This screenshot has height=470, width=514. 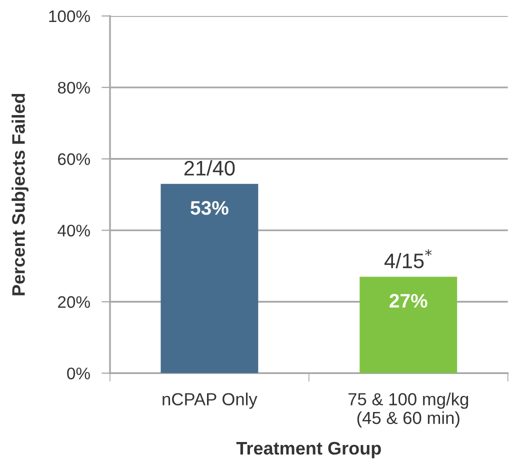 What do you see at coordinates (209, 168) in the screenshot?
I see `annotation: 21/40` at bounding box center [209, 168].